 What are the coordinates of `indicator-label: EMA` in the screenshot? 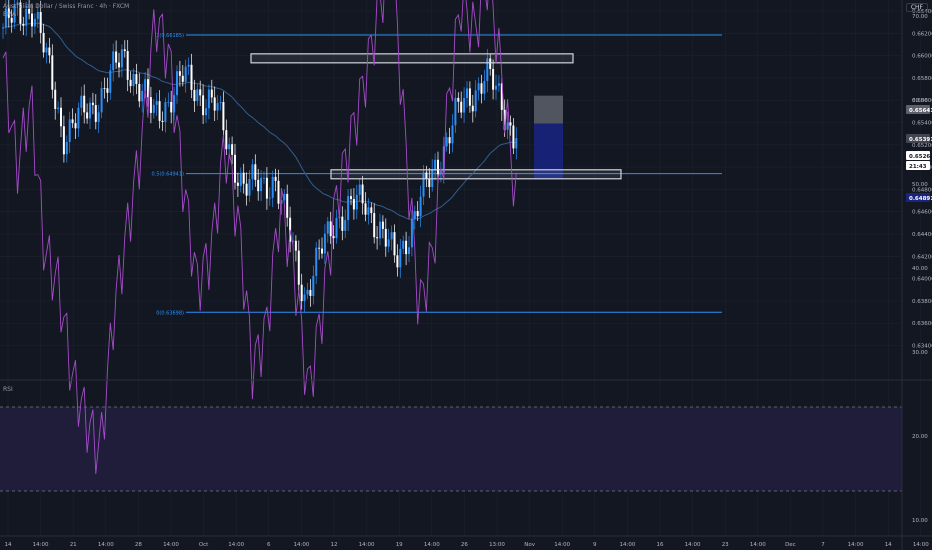 It's located at (10, 14).